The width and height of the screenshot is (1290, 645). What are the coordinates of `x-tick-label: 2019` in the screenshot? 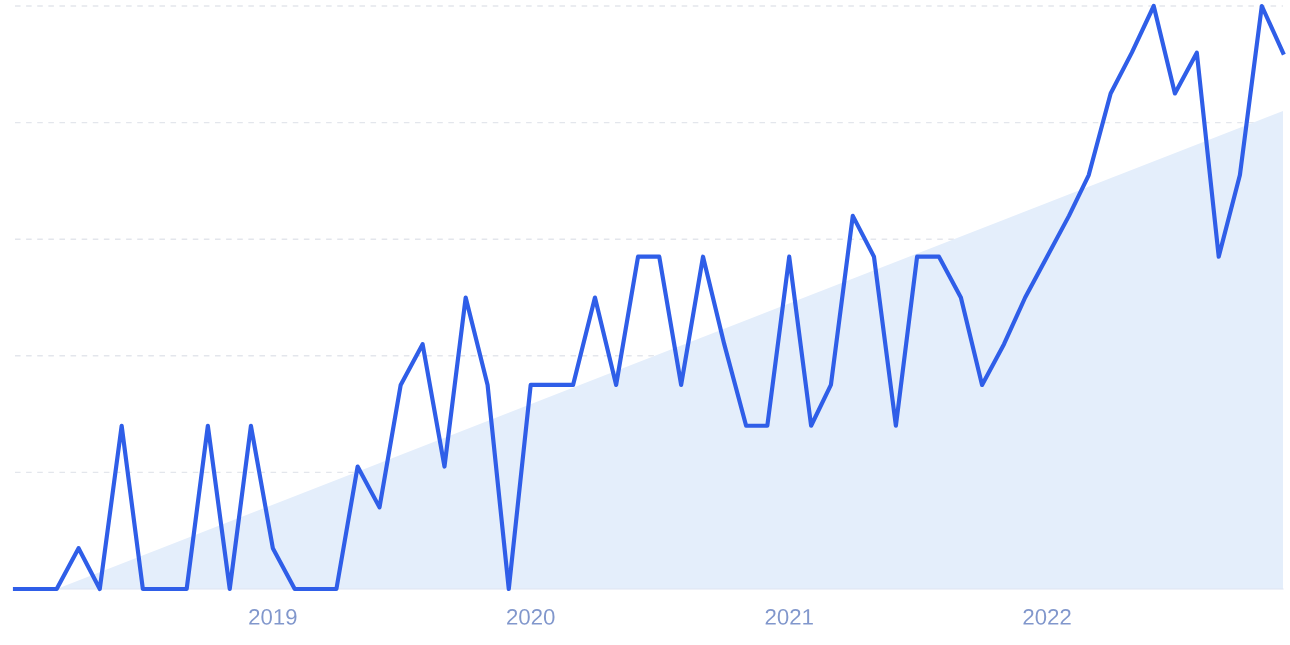 It's located at (273, 617).